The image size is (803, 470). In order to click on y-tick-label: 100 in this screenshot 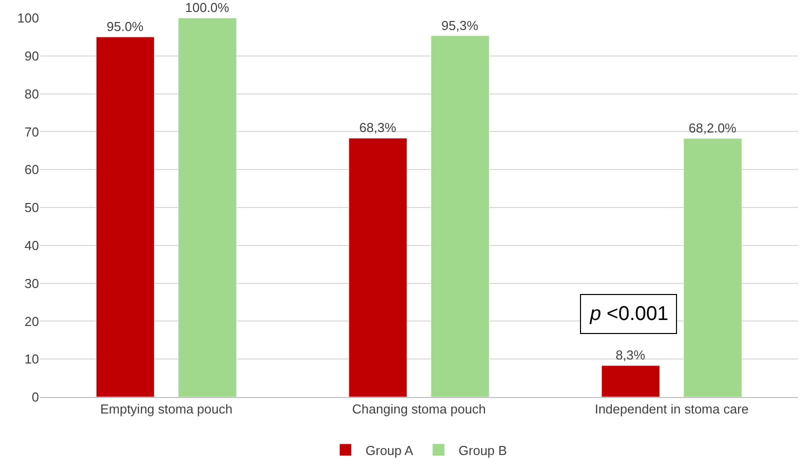, I will do `click(28, 18)`.